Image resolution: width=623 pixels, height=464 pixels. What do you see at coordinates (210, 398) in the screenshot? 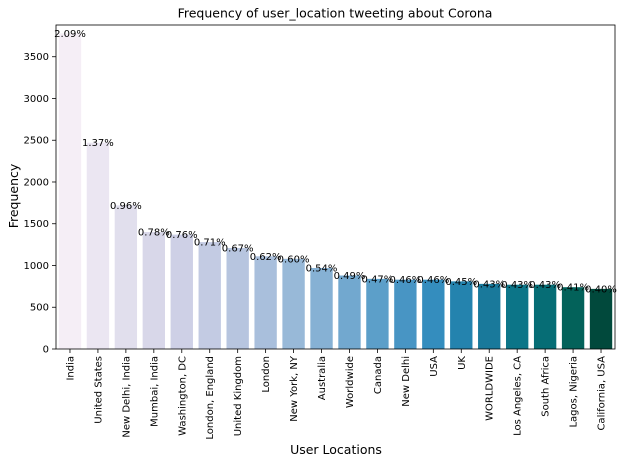
I see `x-tick-label-london-england: London, England` at bounding box center [210, 398].